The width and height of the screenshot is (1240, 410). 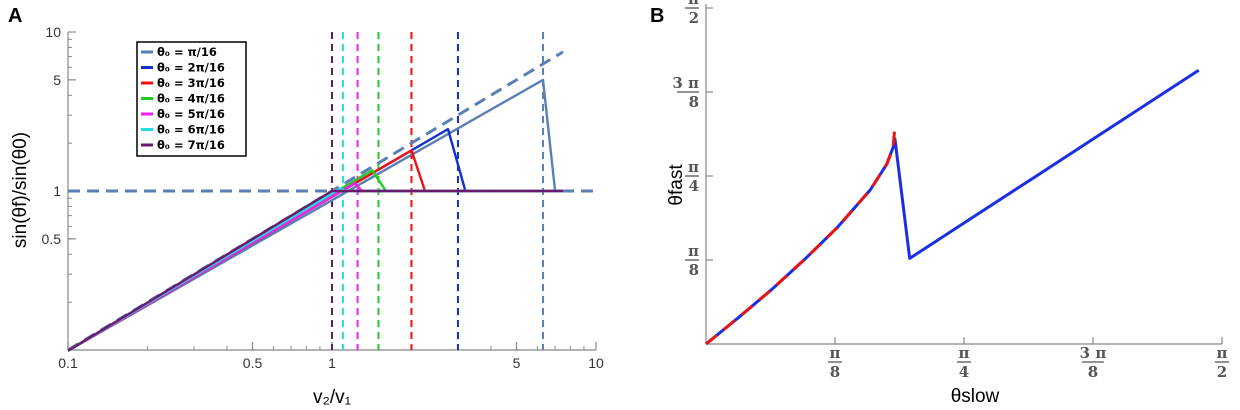 What do you see at coordinates (57, 80) in the screenshot?
I see `panel-a-y-tick-label: 5` at bounding box center [57, 80].